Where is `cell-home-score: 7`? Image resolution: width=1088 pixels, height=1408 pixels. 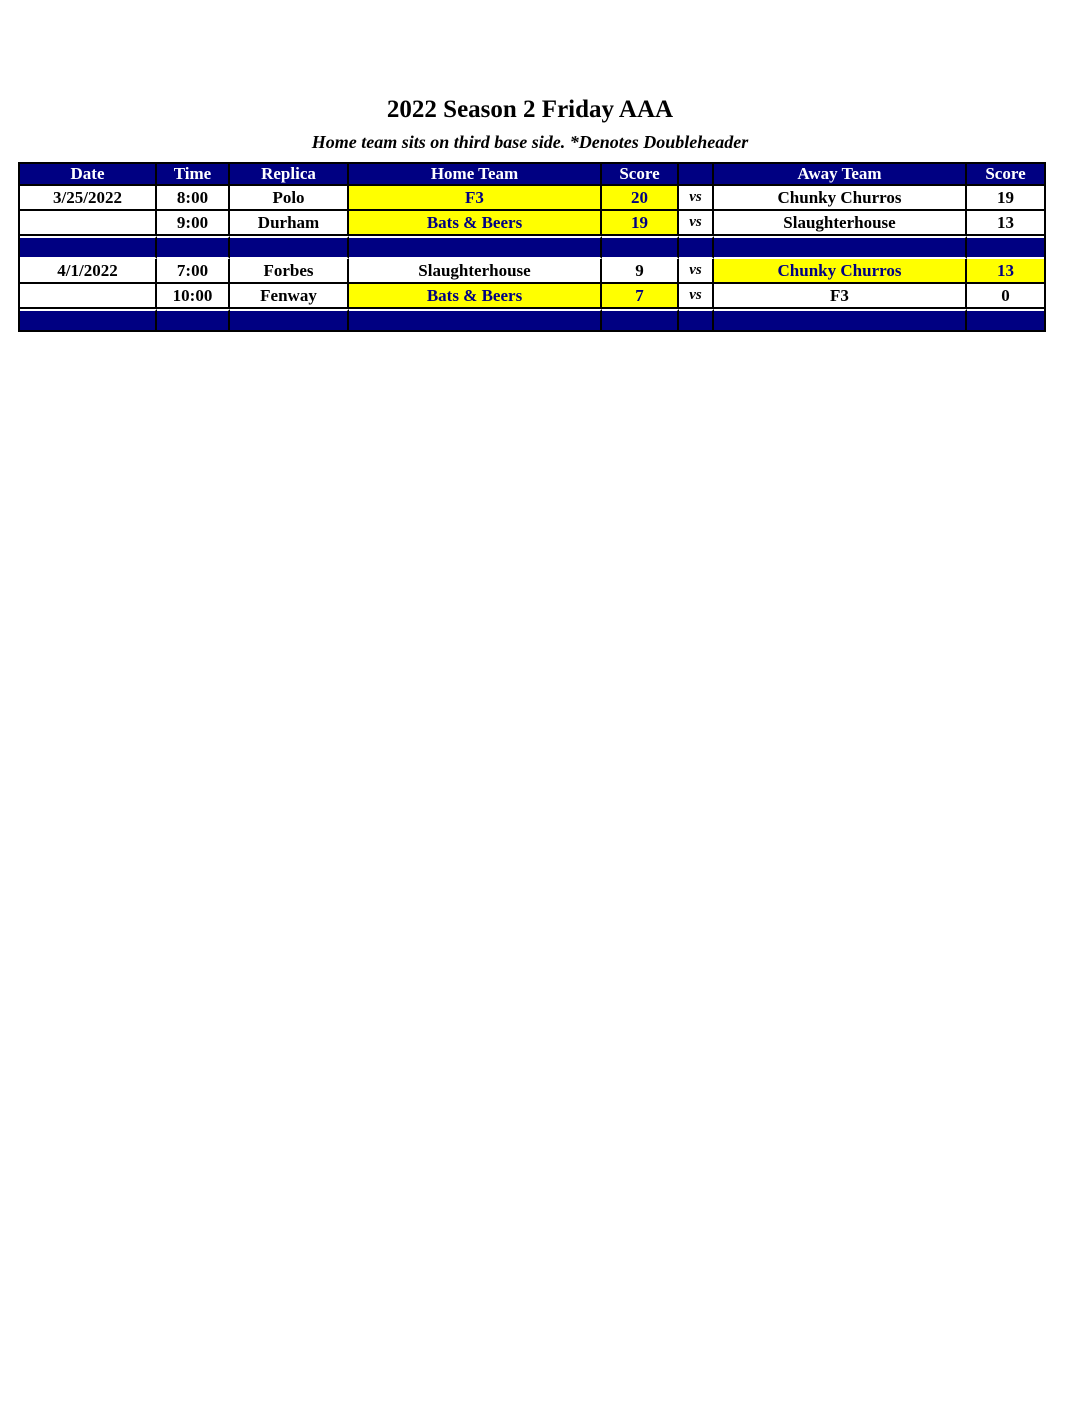
cell-home-score: 7 is located at coordinates (640, 296).